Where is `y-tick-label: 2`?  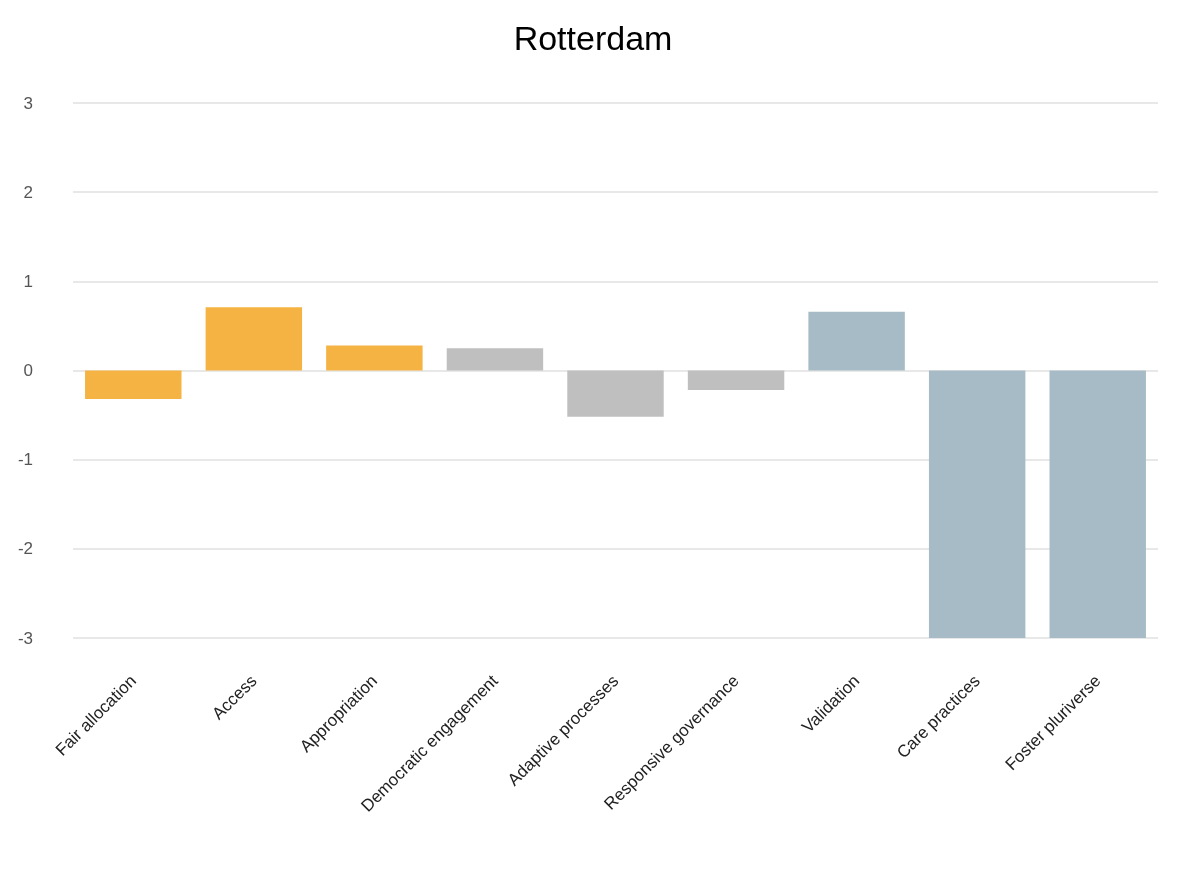 y-tick-label: 2 is located at coordinates (28, 192).